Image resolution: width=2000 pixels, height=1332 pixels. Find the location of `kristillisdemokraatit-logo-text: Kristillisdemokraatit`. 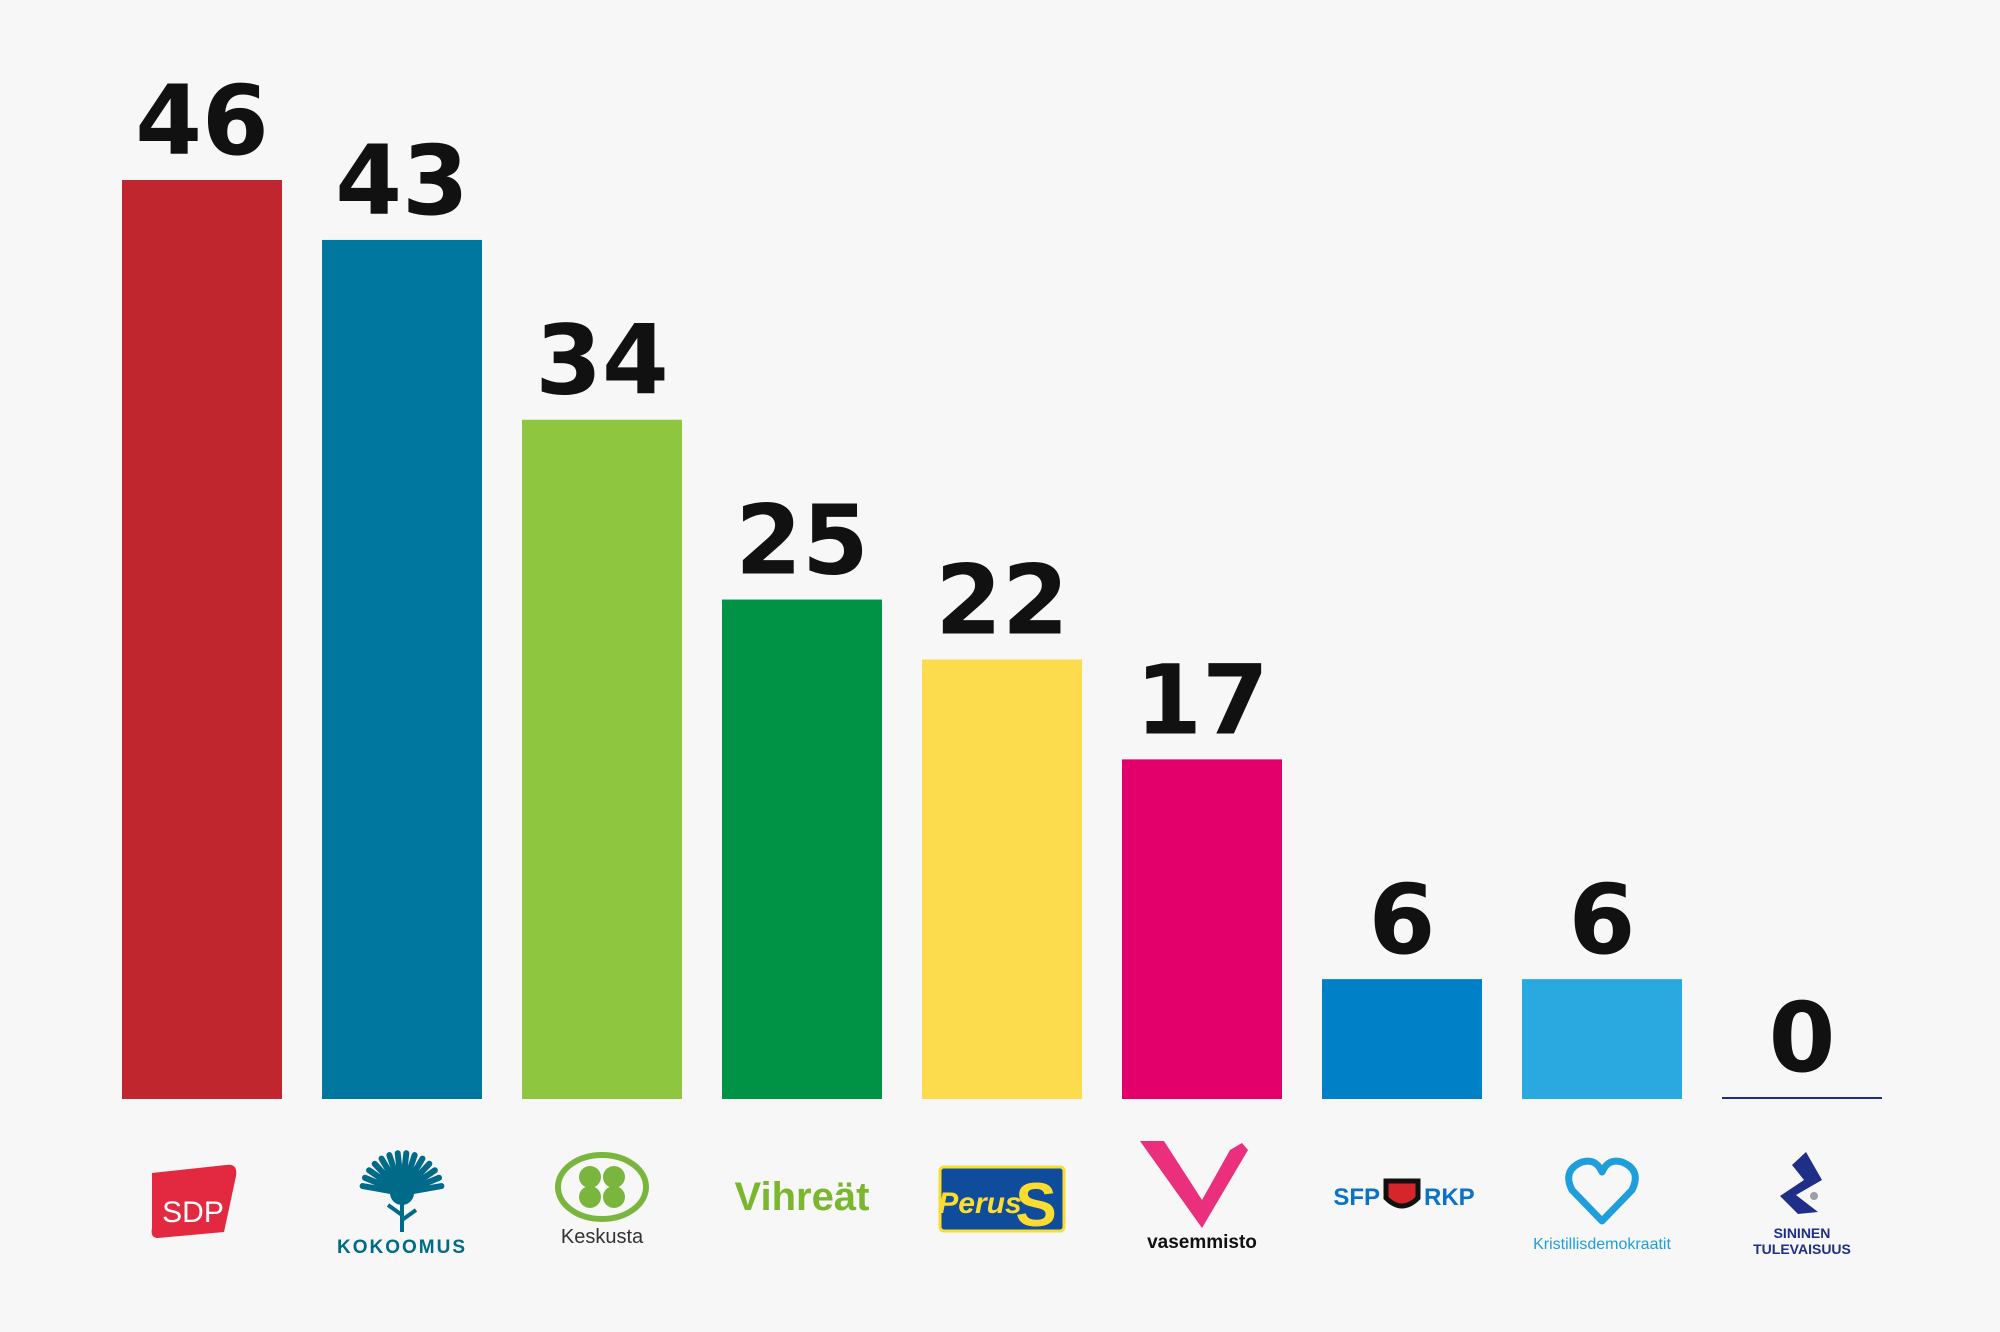

kristillisdemokraatit-logo-text: Kristillisdemokraatit is located at coordinates (1602, 1244).